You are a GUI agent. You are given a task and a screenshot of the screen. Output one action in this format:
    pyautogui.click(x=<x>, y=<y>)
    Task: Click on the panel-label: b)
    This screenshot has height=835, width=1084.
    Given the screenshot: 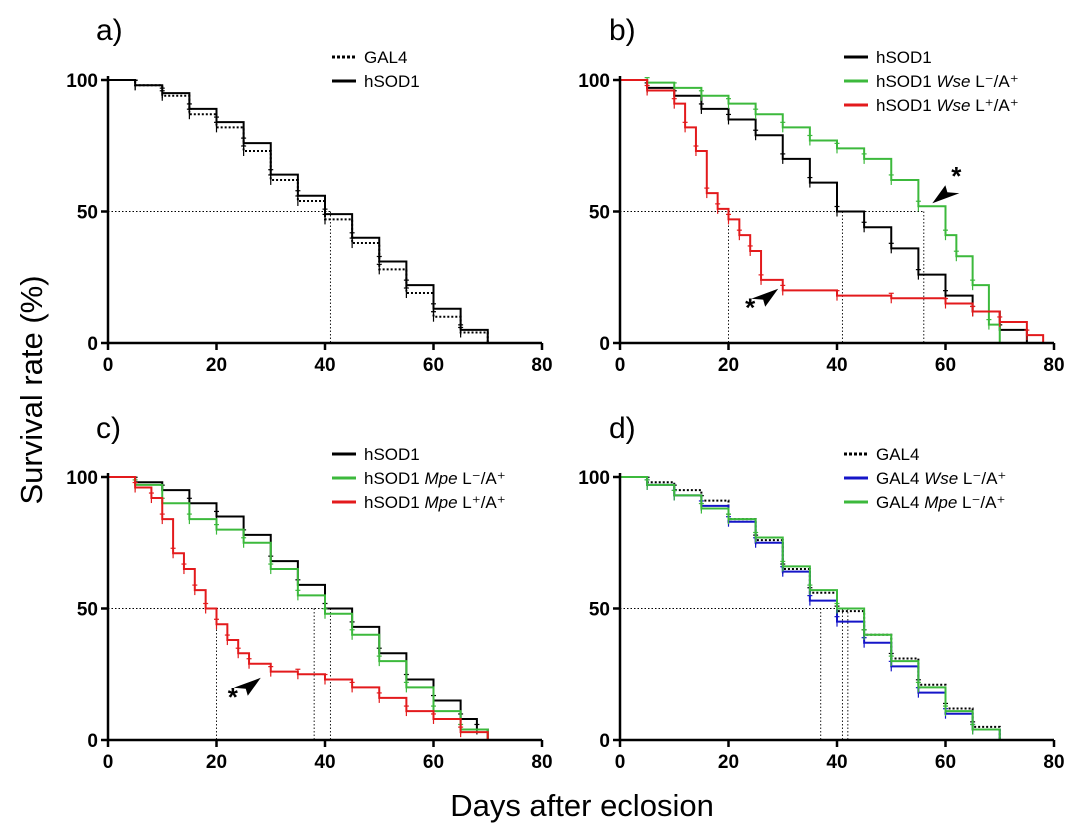 What is the action you would take?
    pyautogui.click(x=622, y=30)
    